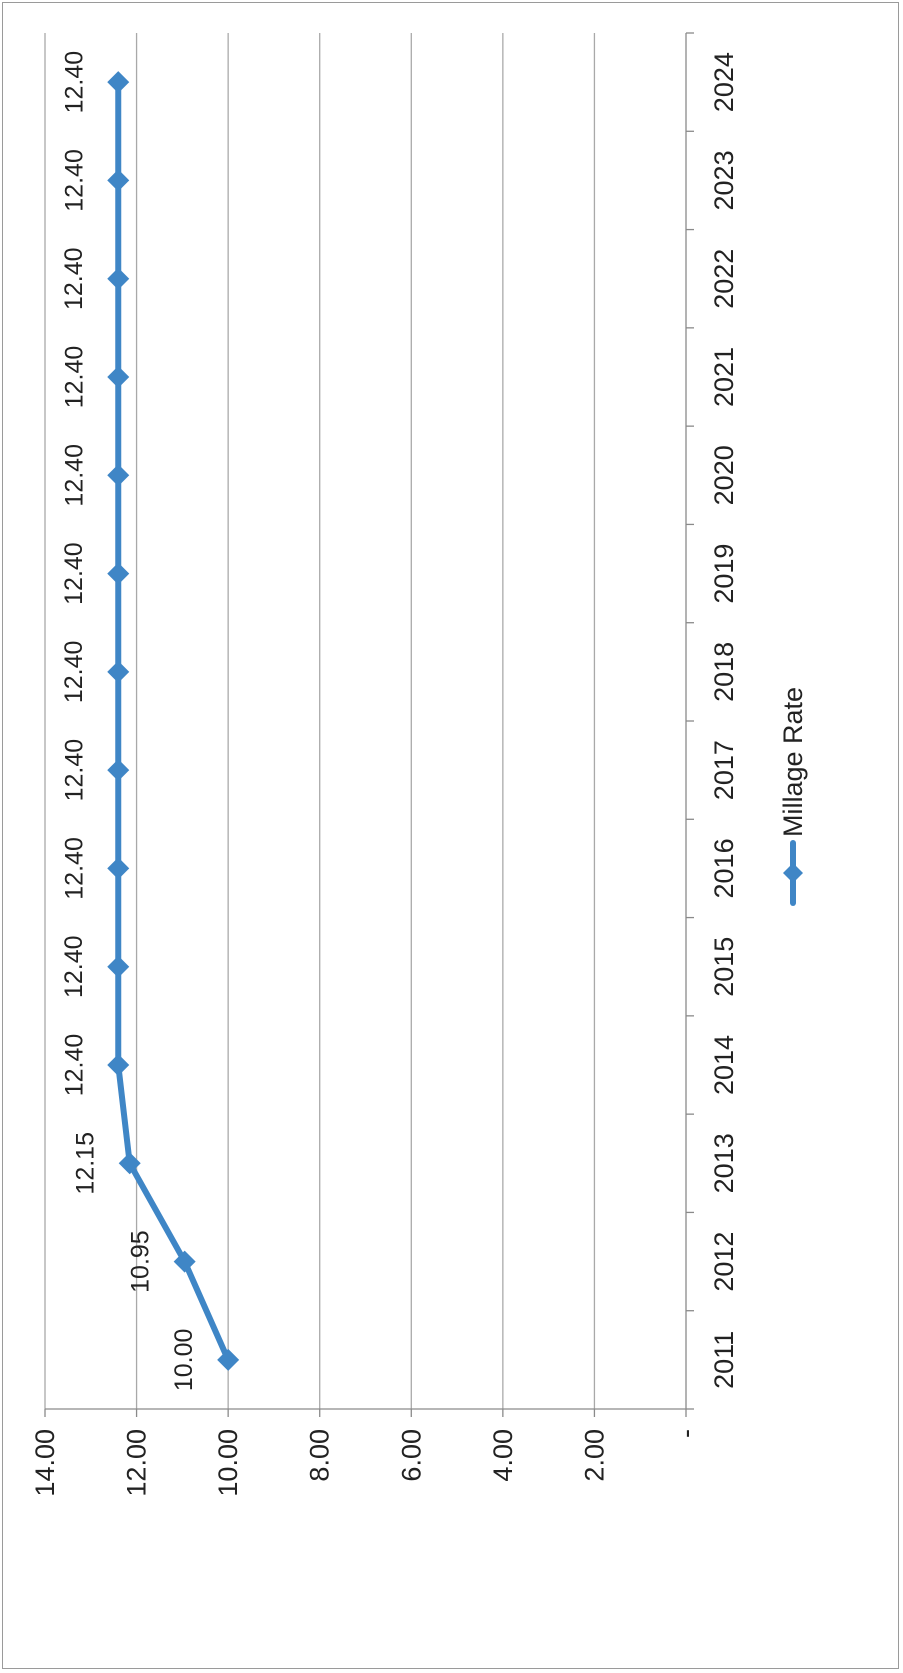  What do you see at coordinates (724, 180) in the screenshot?
I see `category-tick-label: 2023` at bounding box center [724, 180].